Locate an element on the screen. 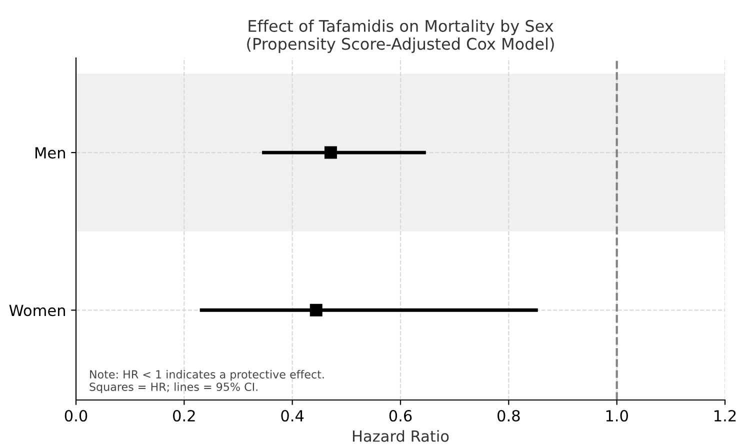 This screenshot has width=737, height=446. x-tick-label: 0.8 is located at coordinates (509, 416).